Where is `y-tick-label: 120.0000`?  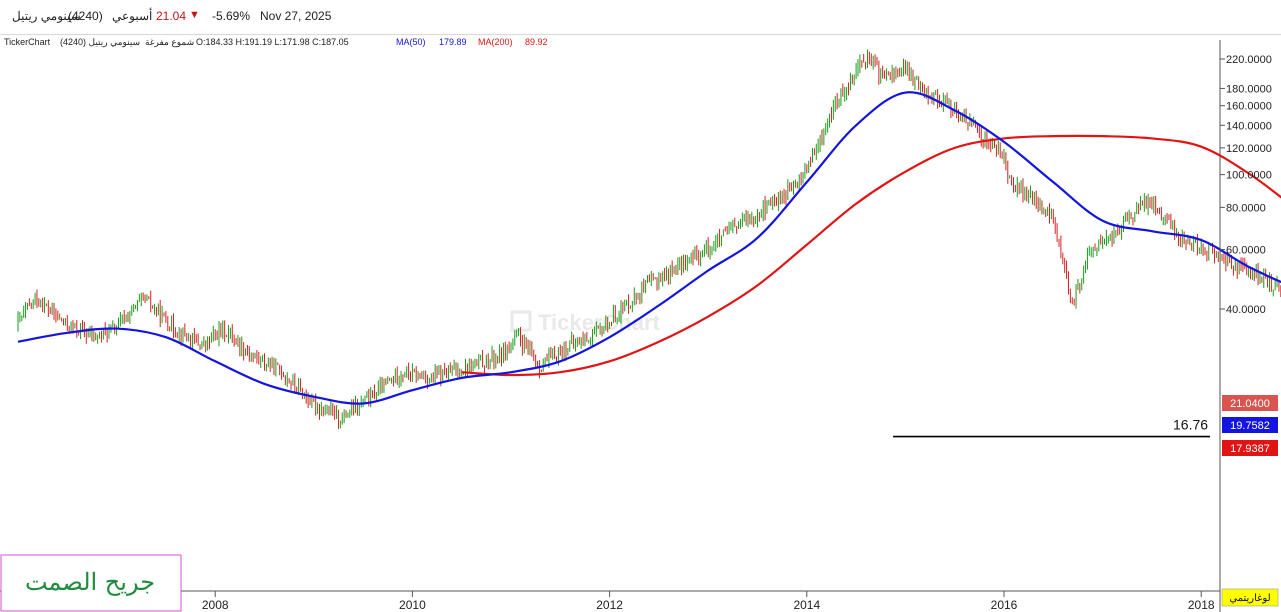
y-tick-label: 120.0000 is located at coordinates (1249, 149).